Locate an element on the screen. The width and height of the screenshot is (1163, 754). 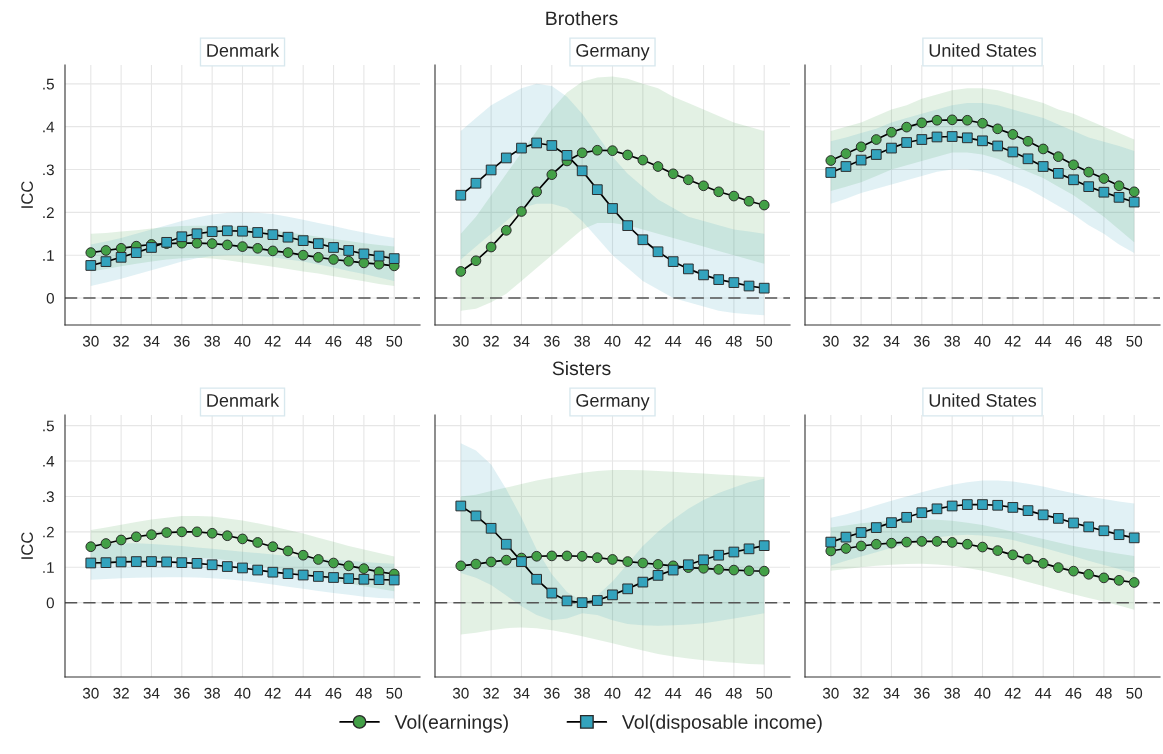
text: Brothers is located at coordinates (582, 18).